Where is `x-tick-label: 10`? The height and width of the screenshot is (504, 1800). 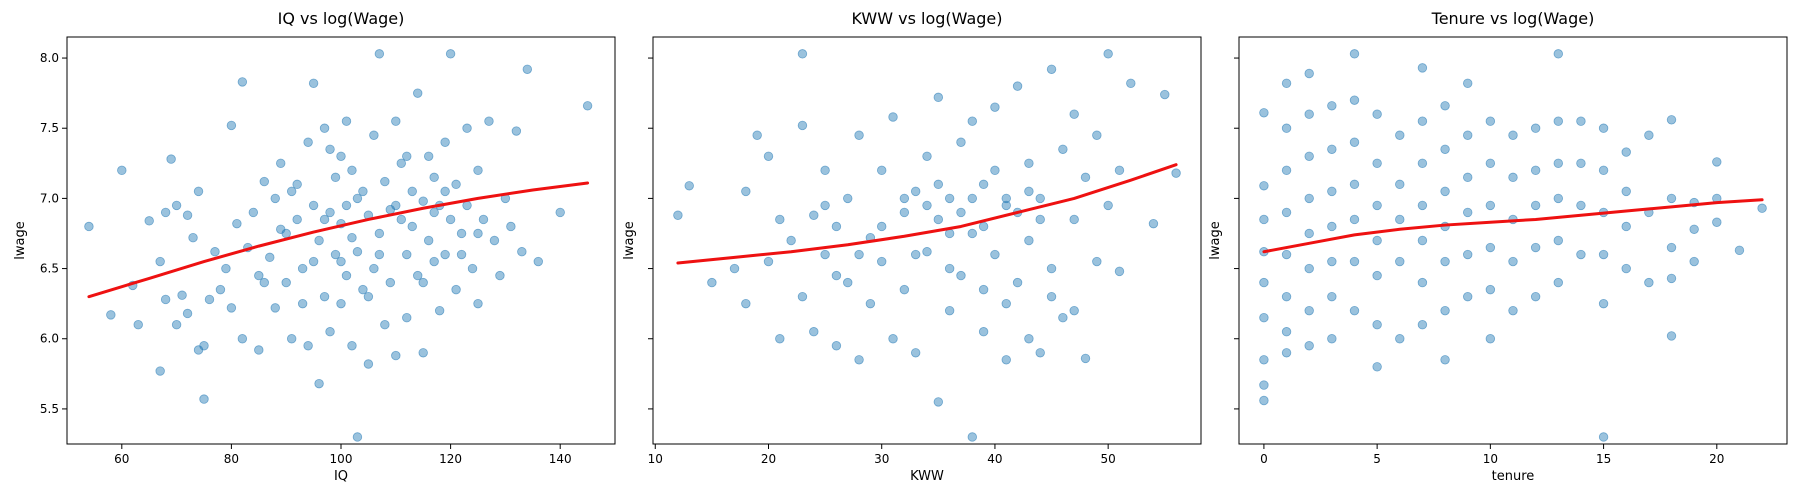
x-tick-label: 10 is located at coordinates (655, 459).